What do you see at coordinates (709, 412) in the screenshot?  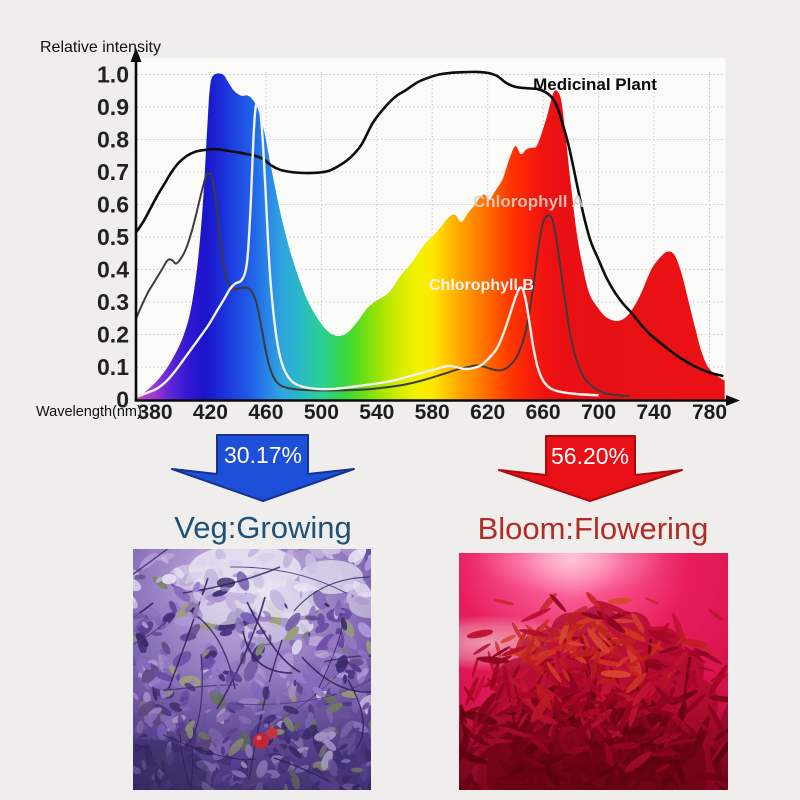 I see `svg-text: 780` at bounding box center [709, 412].